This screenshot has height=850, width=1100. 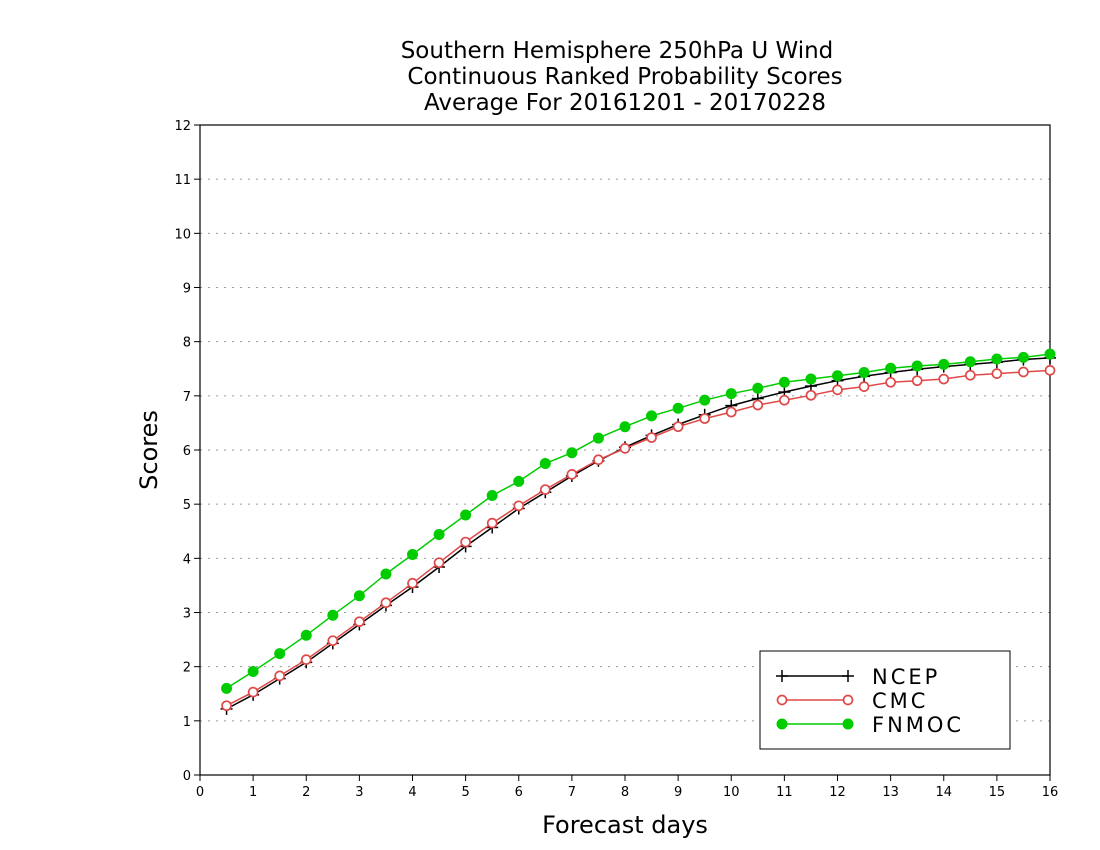 I want to click on x-tick-label: 13, so click(x=890, y=792).